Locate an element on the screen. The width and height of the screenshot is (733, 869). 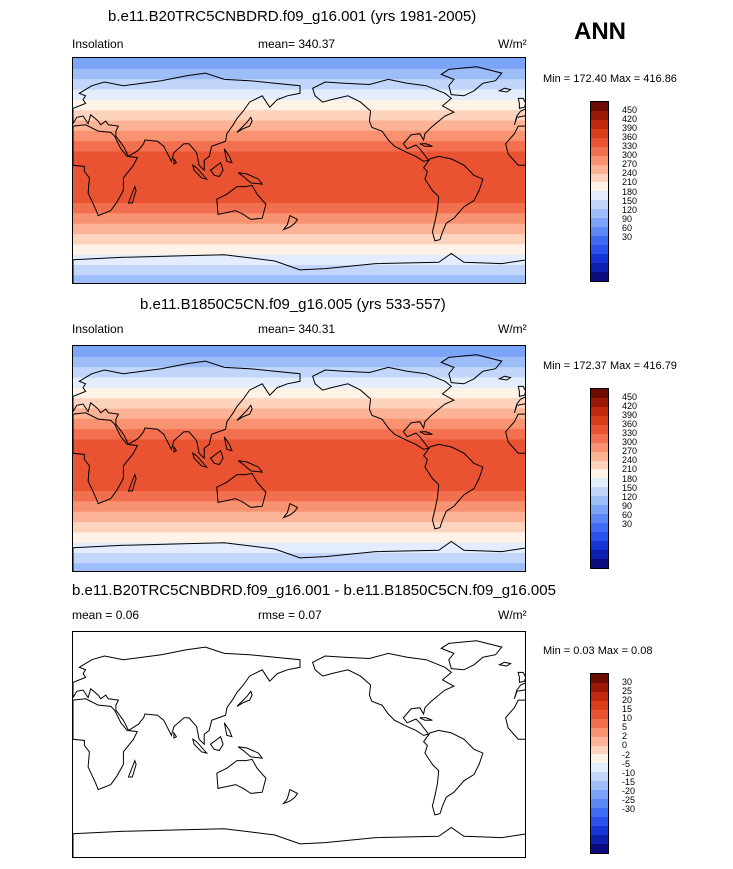
coastline-antarctica is located at coordinates (299, 841).